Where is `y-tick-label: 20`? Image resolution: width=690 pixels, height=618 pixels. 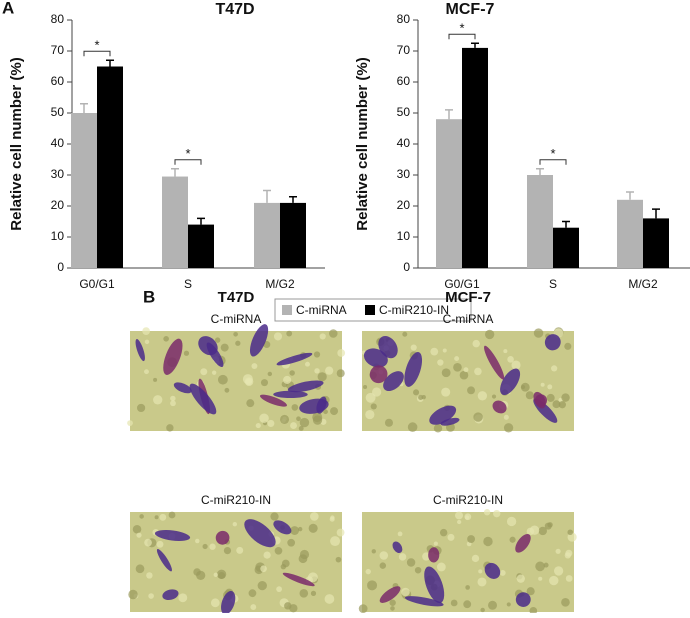
y-tick-label: 20 is located at coordinates (58, 205).